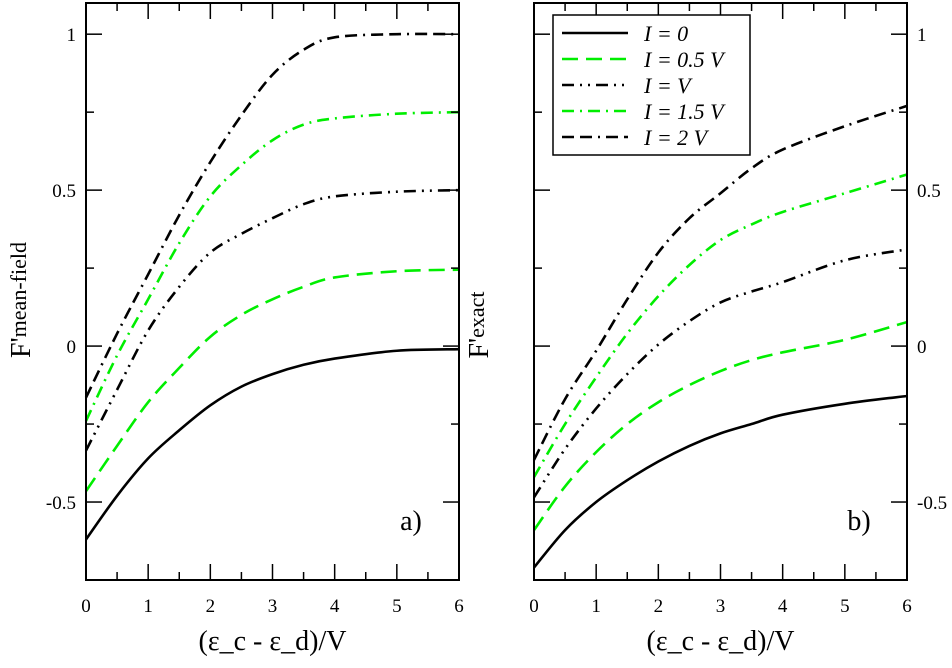 This screenshot has height=668, width=952. I want to click on panel-label: a), so click(411, 521).